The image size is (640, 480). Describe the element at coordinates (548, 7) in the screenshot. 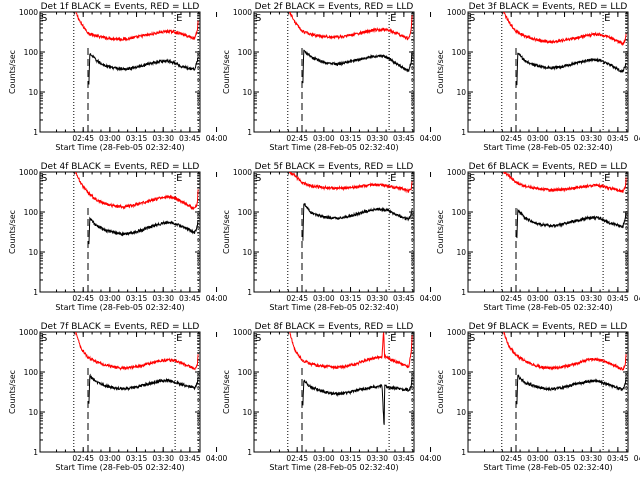

I see `chart-title: Det 3f BLACK = Events, RED = LLD` at that location.